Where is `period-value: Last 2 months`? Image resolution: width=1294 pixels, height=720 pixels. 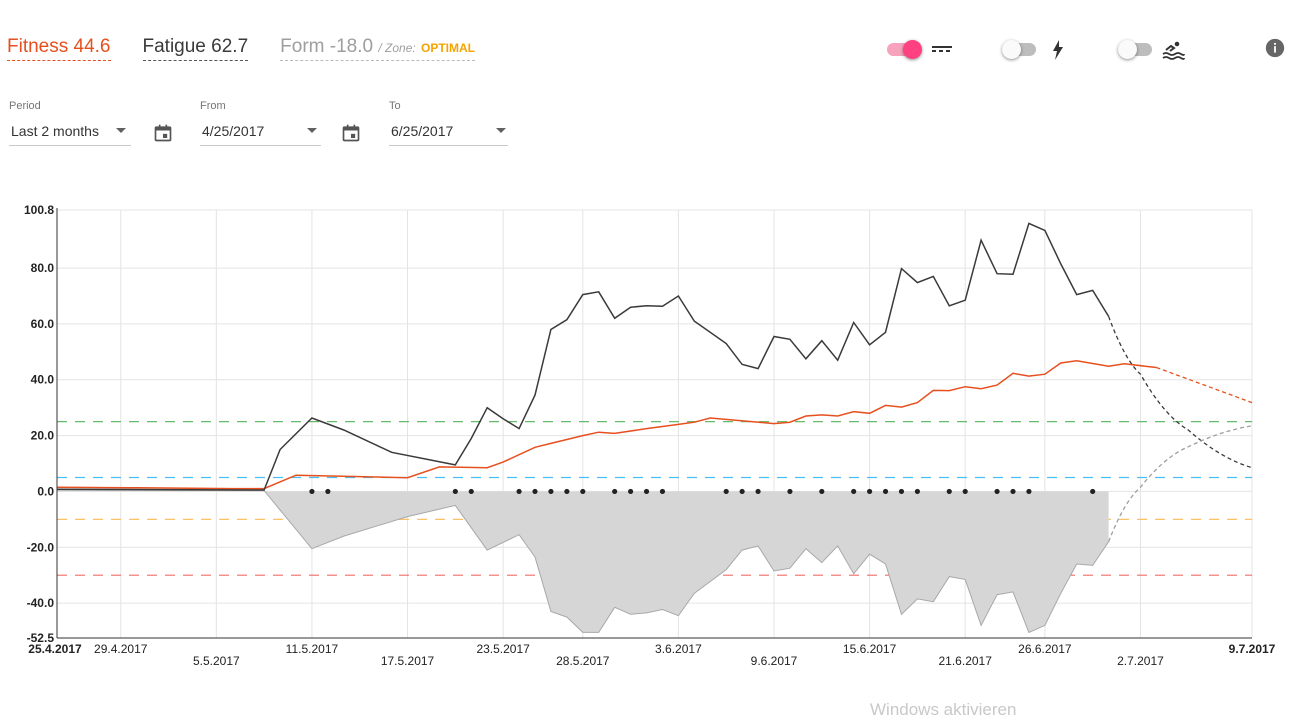 period-value: Last 2 months is located at coordinates (55, 131).